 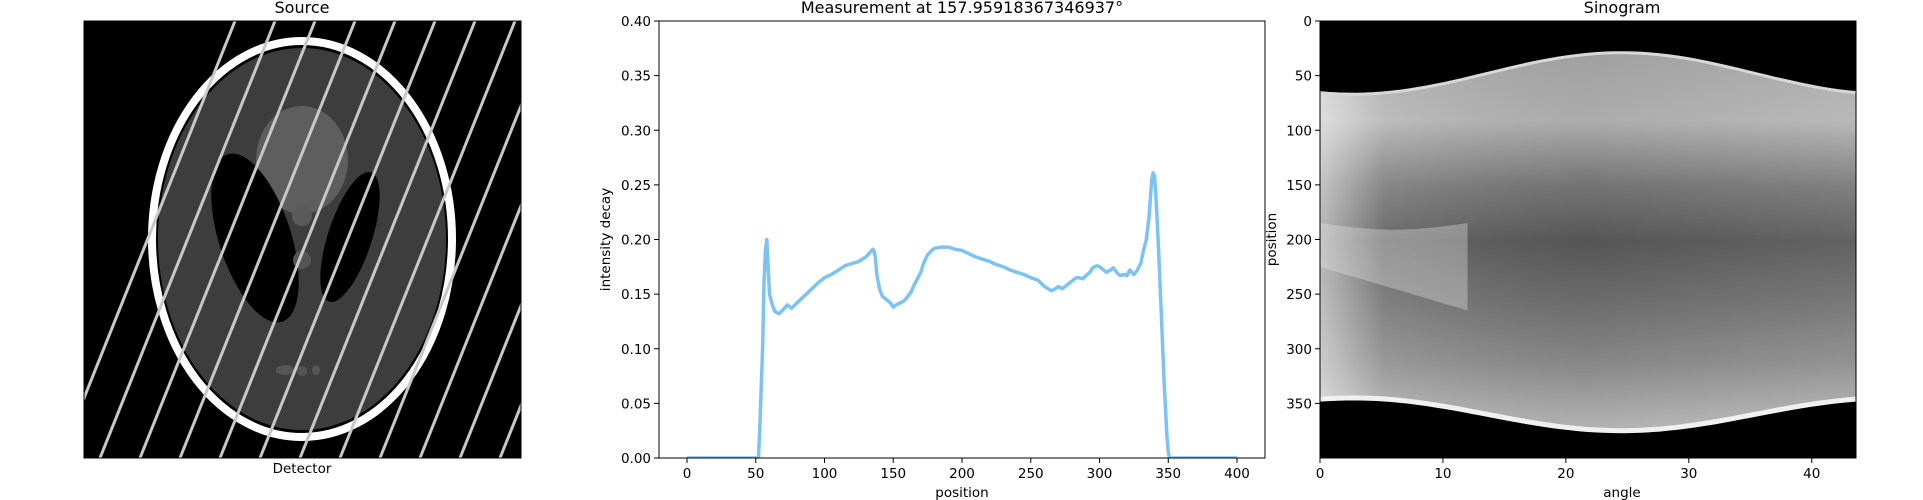 What do you see at coordinates (606, 239) in the screenshot?
I see `measurement-ylabel: intensity decay` at bounding box center [606, 239].